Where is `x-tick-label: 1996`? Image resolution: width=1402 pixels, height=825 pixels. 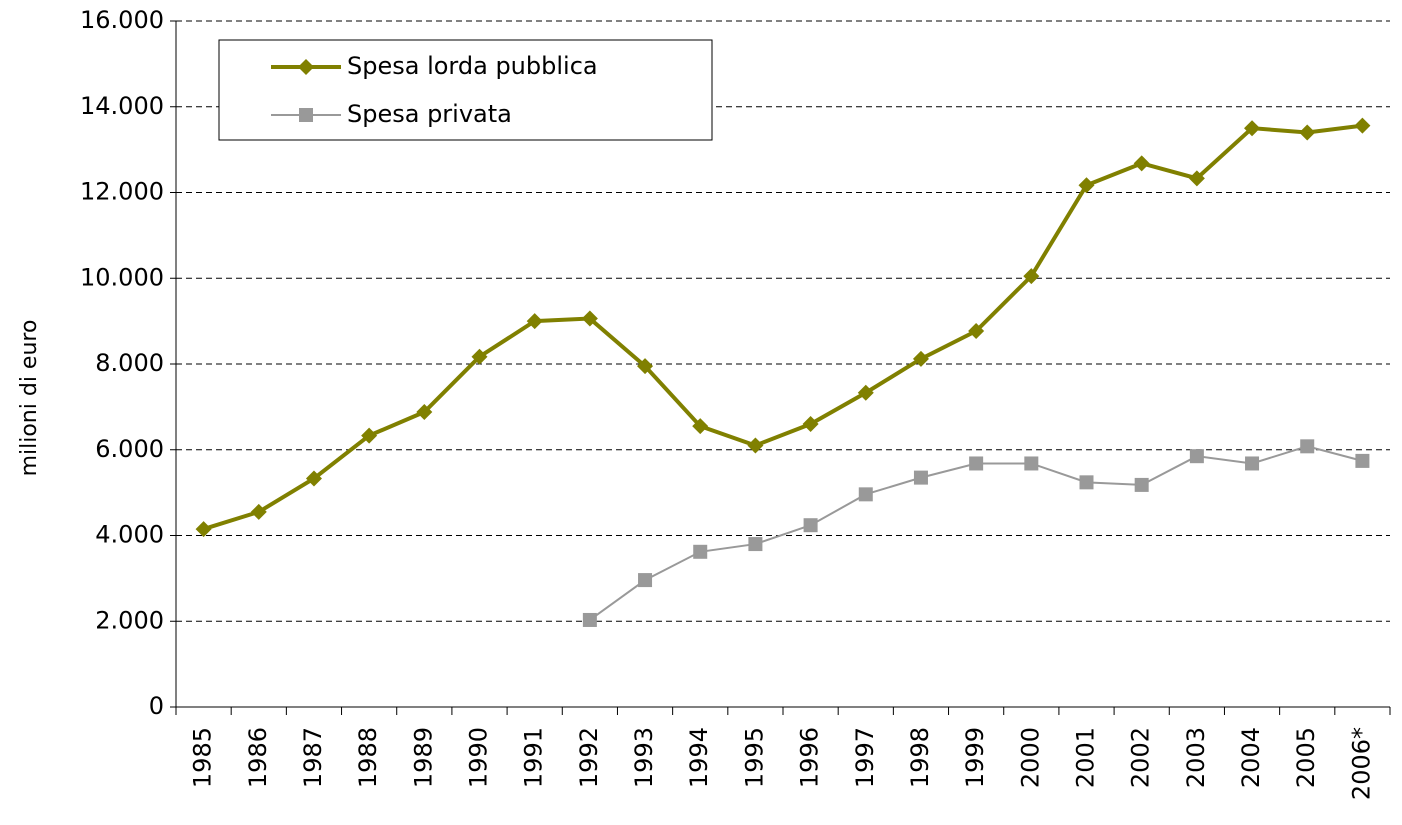 x-tick-label: 1996 is located at coordinates (810, 757).